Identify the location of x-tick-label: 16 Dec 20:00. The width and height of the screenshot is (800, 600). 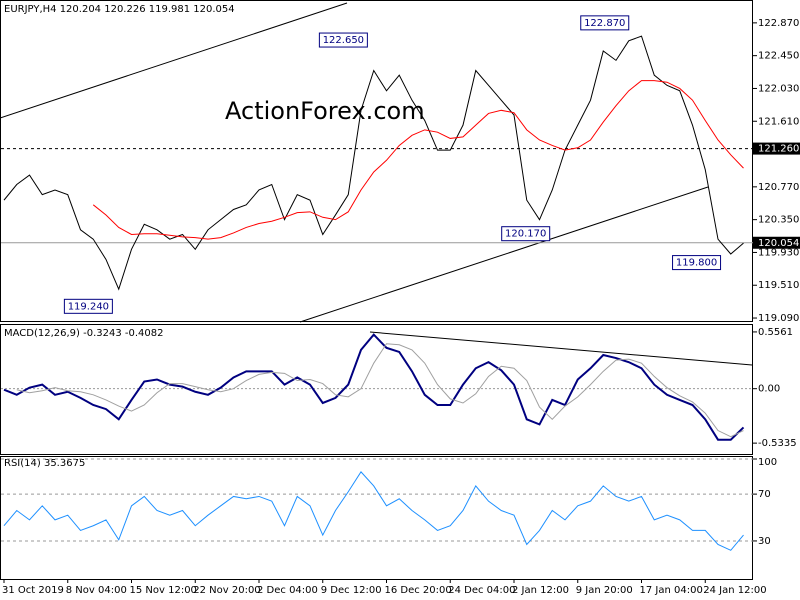
(418, 590).